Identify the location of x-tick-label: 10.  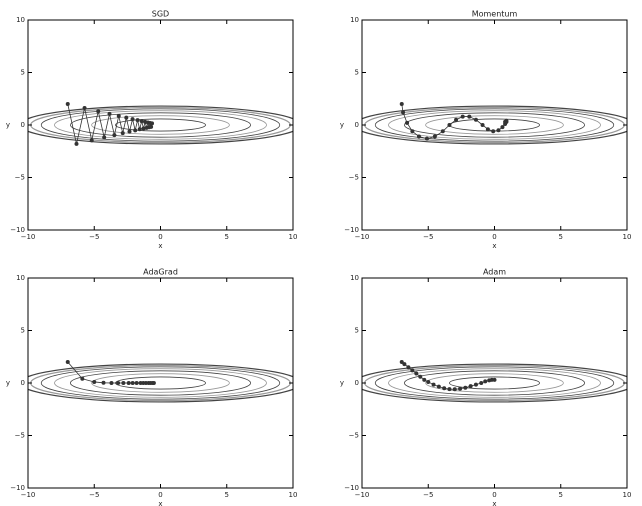
(293, 237).